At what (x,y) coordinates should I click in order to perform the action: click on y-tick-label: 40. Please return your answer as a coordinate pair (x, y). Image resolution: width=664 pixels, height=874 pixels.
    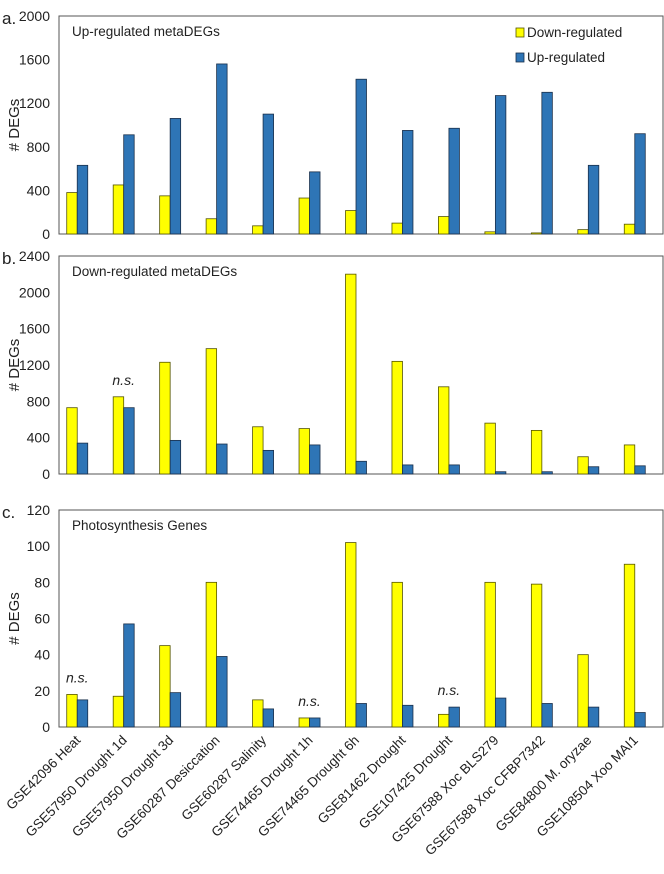
    Looking at the image, I should click on (42, 655).